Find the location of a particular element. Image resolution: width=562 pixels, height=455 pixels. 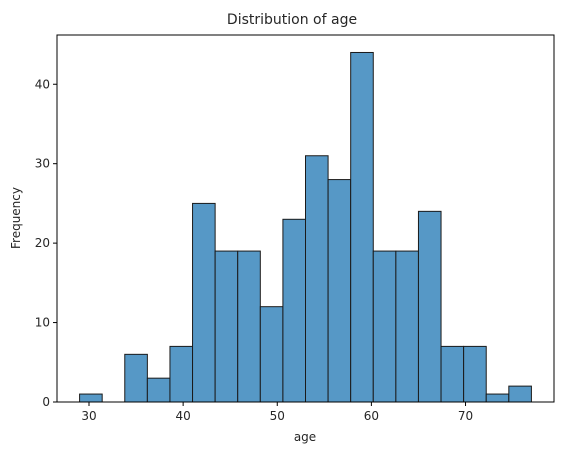

x-tick-label: 60 is located at coordinates (371, 416).